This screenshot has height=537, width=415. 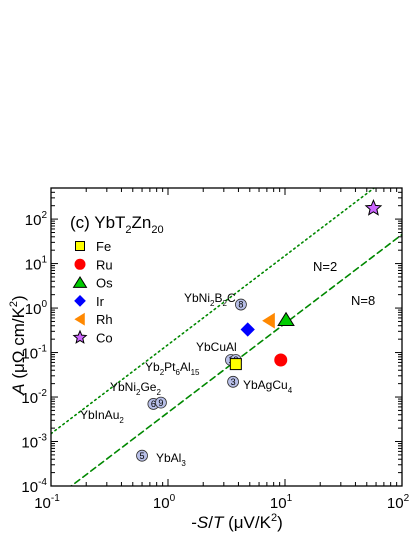 I want to click on y-tick-label: 10⁻³, so click(x=34, y=442).